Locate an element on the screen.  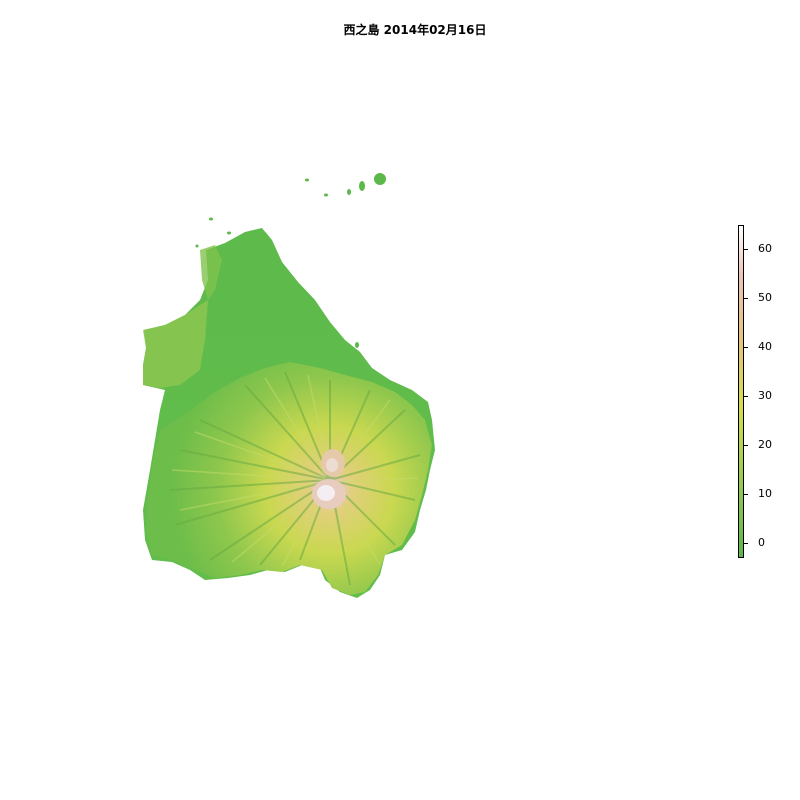
legend-tick-label: 30 is located at coordinates (765, 396).